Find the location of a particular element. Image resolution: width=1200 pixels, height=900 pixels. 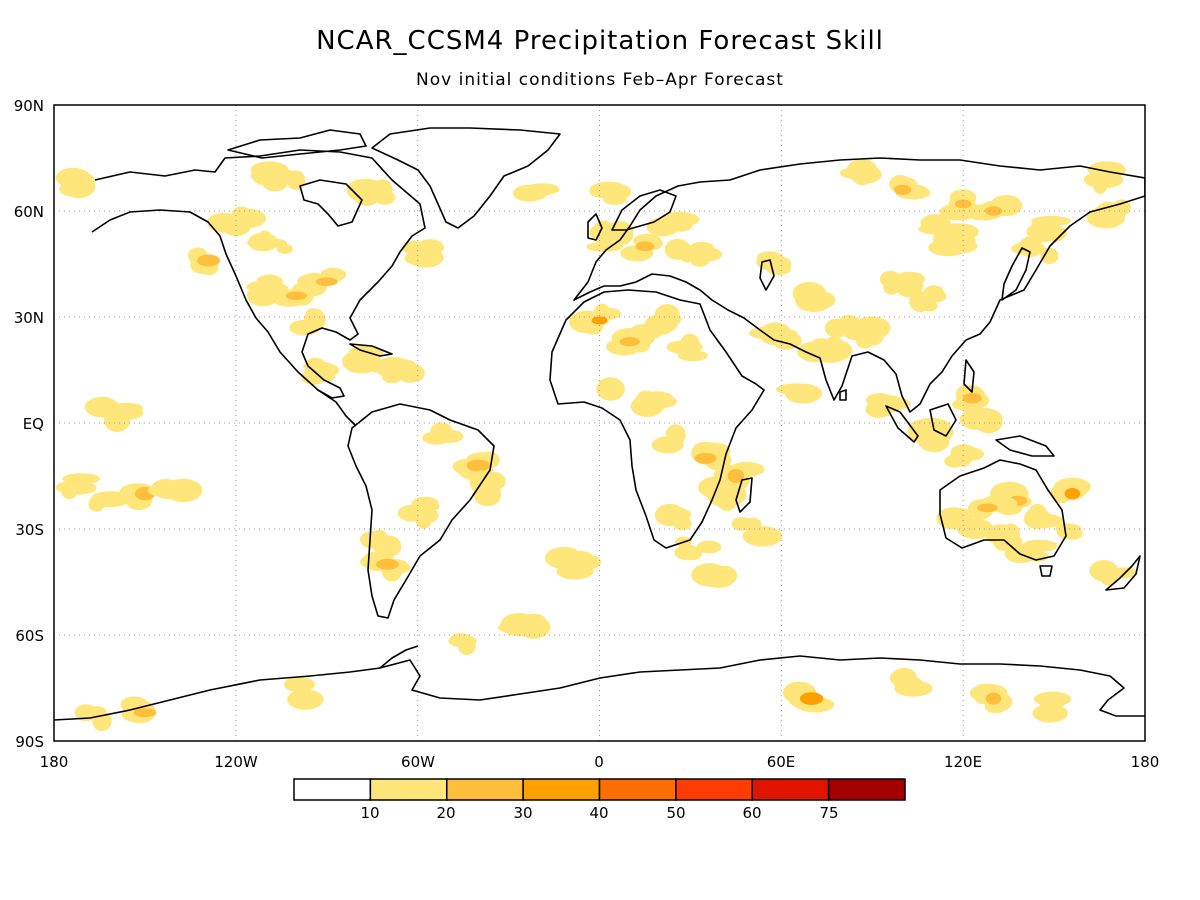

colorbar-label: 50 is located at coordinates (675, 813).